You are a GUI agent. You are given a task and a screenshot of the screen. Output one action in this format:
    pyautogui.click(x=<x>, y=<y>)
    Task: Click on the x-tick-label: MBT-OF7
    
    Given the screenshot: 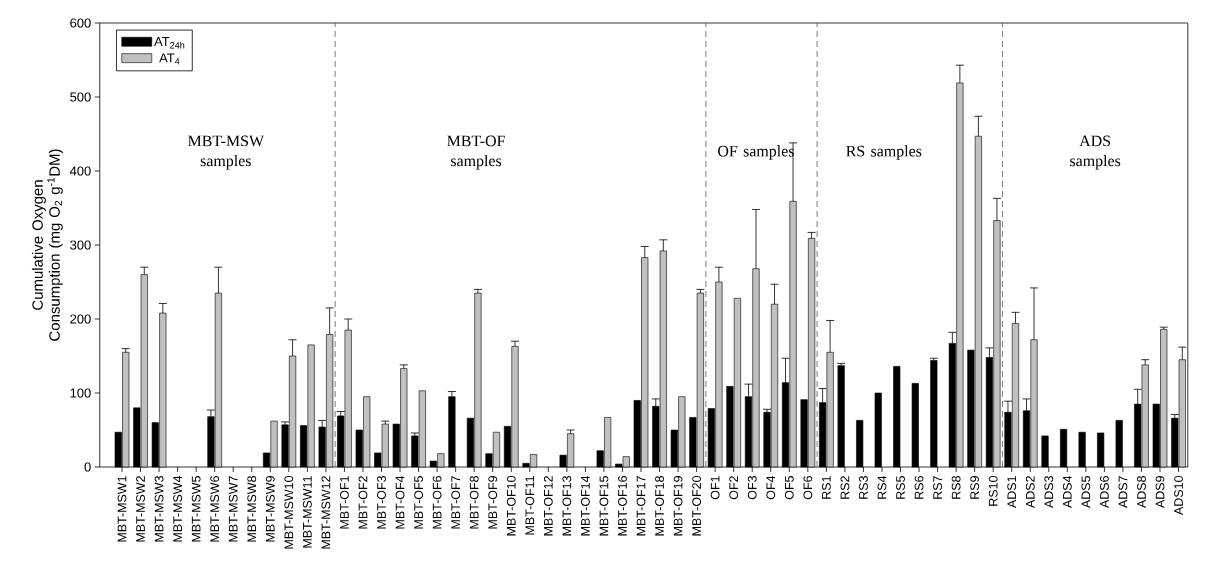 What is the action you would take?
    pyautogui.click(x=456, y=502)
    